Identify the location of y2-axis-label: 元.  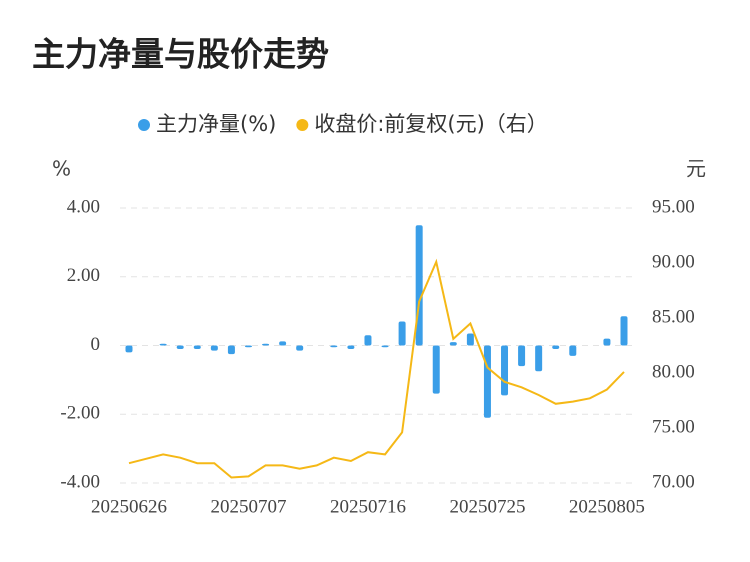
(696, 169).